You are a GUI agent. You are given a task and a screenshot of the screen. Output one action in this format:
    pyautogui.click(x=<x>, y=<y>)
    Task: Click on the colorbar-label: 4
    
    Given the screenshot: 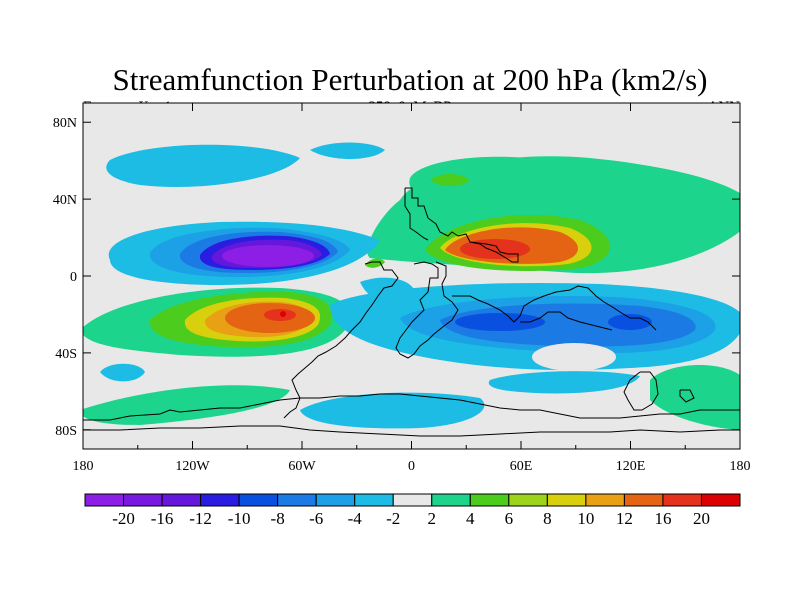 What is the action you would take?
    pyautogui.click(x=470, y=518)
    